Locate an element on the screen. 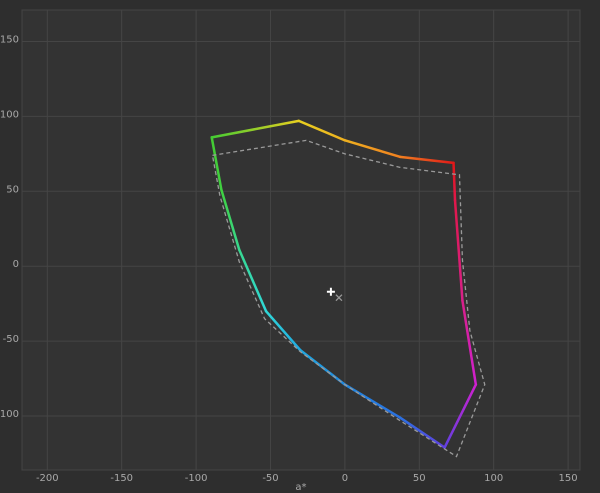 The height and width of the screenshot is (493, 600). y-tick-label: 50 is located at coordinates (12, 189).